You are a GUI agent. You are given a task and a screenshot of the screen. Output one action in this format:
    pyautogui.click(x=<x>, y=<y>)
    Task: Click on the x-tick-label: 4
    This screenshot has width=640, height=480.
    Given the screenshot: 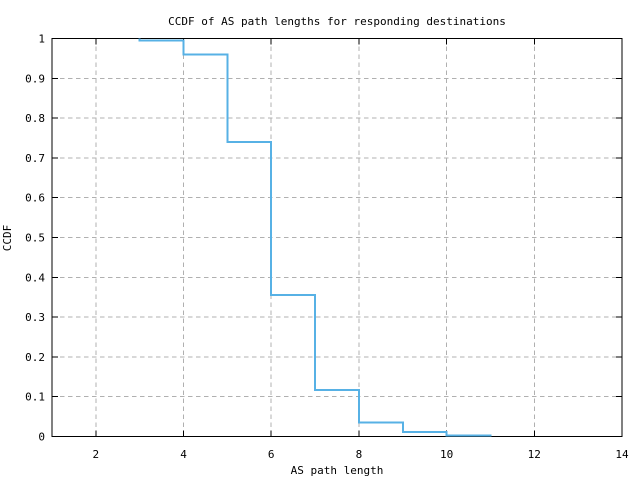 What is the action you would take?
    pyautogui.click(x=183, y=454)
    